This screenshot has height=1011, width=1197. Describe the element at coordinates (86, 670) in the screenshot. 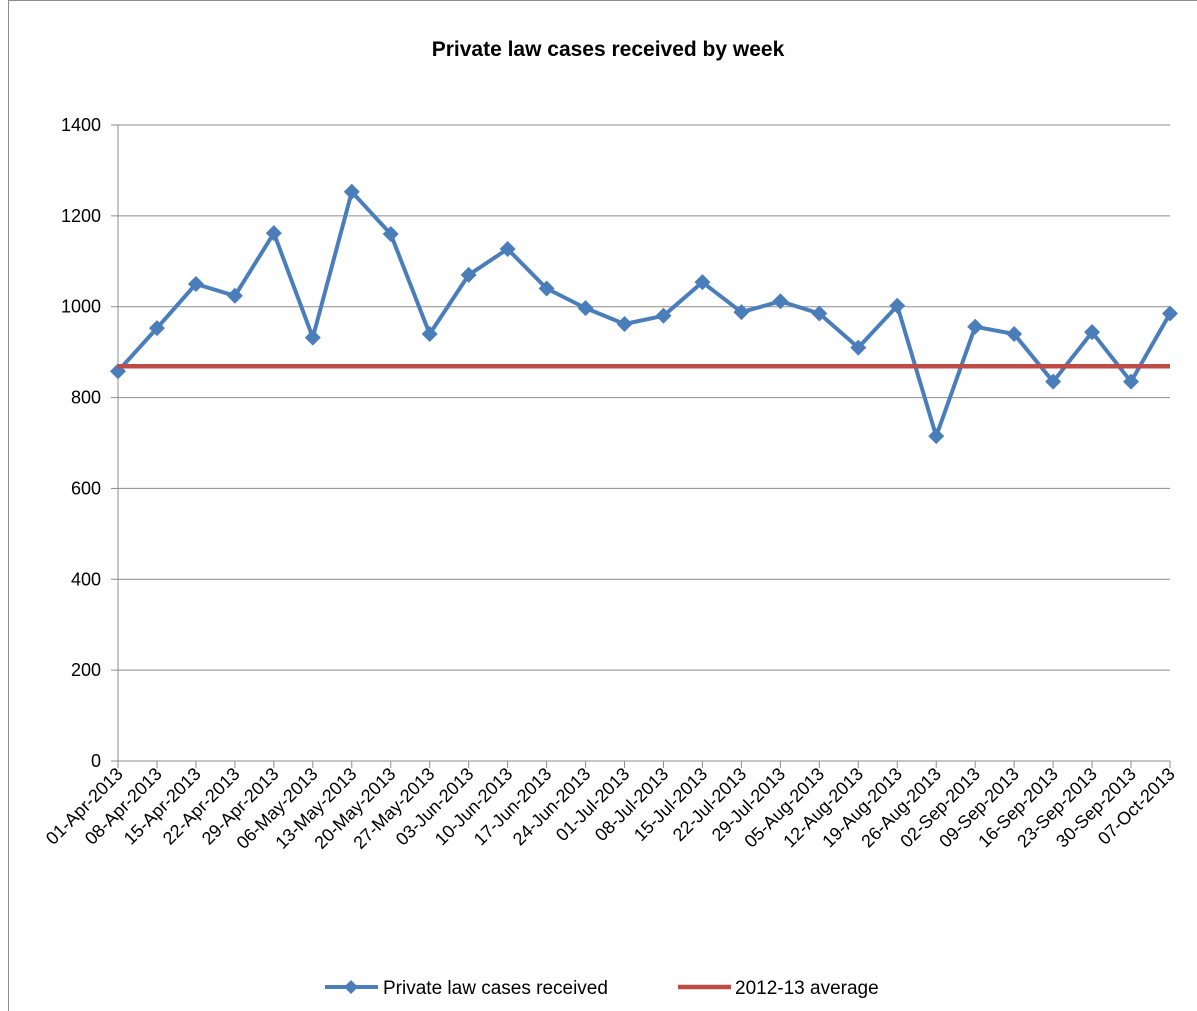

I see `y-tick-label: 200` at that location.